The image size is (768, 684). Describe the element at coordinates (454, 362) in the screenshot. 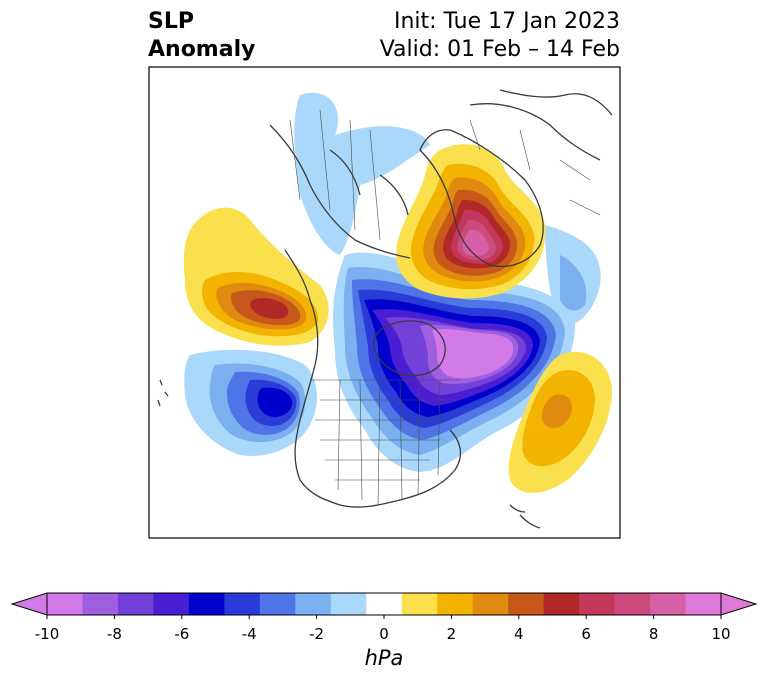

I see `canadian-arctic-low` at that location.